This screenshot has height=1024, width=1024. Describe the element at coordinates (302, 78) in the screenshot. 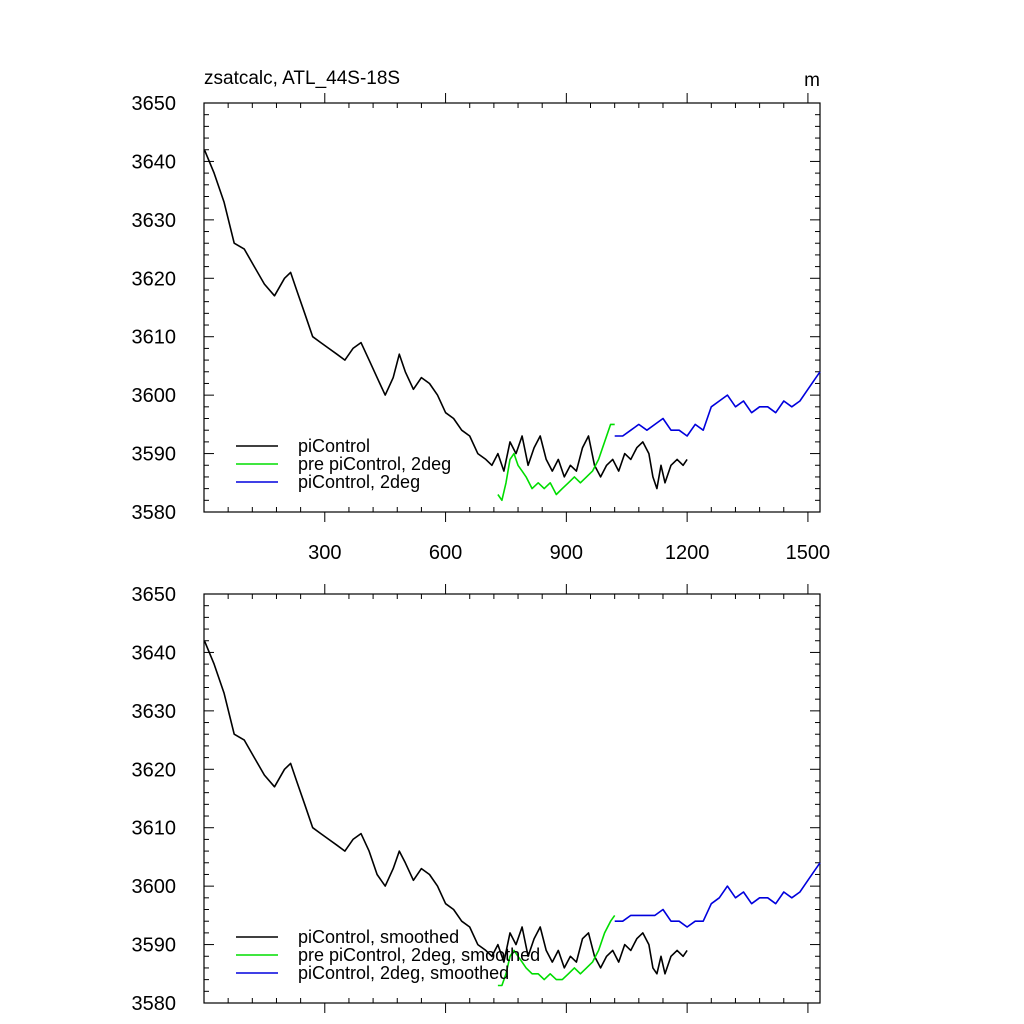

I see `chart-title: zsatcalc, ATL_44S-18S` at that location.